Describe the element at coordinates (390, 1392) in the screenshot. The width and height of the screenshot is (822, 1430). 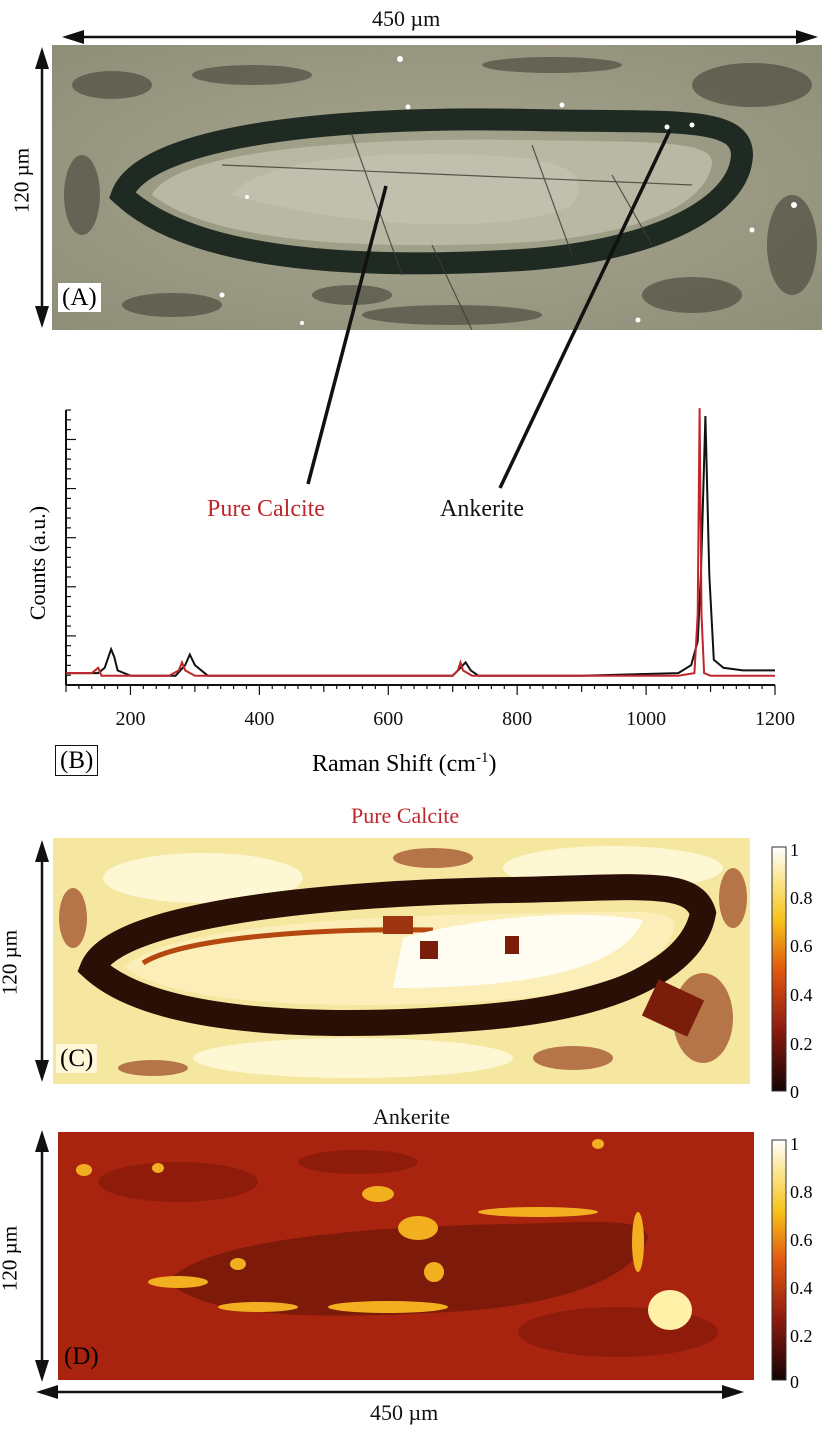
I see `width-arrow-bottom` at that location.